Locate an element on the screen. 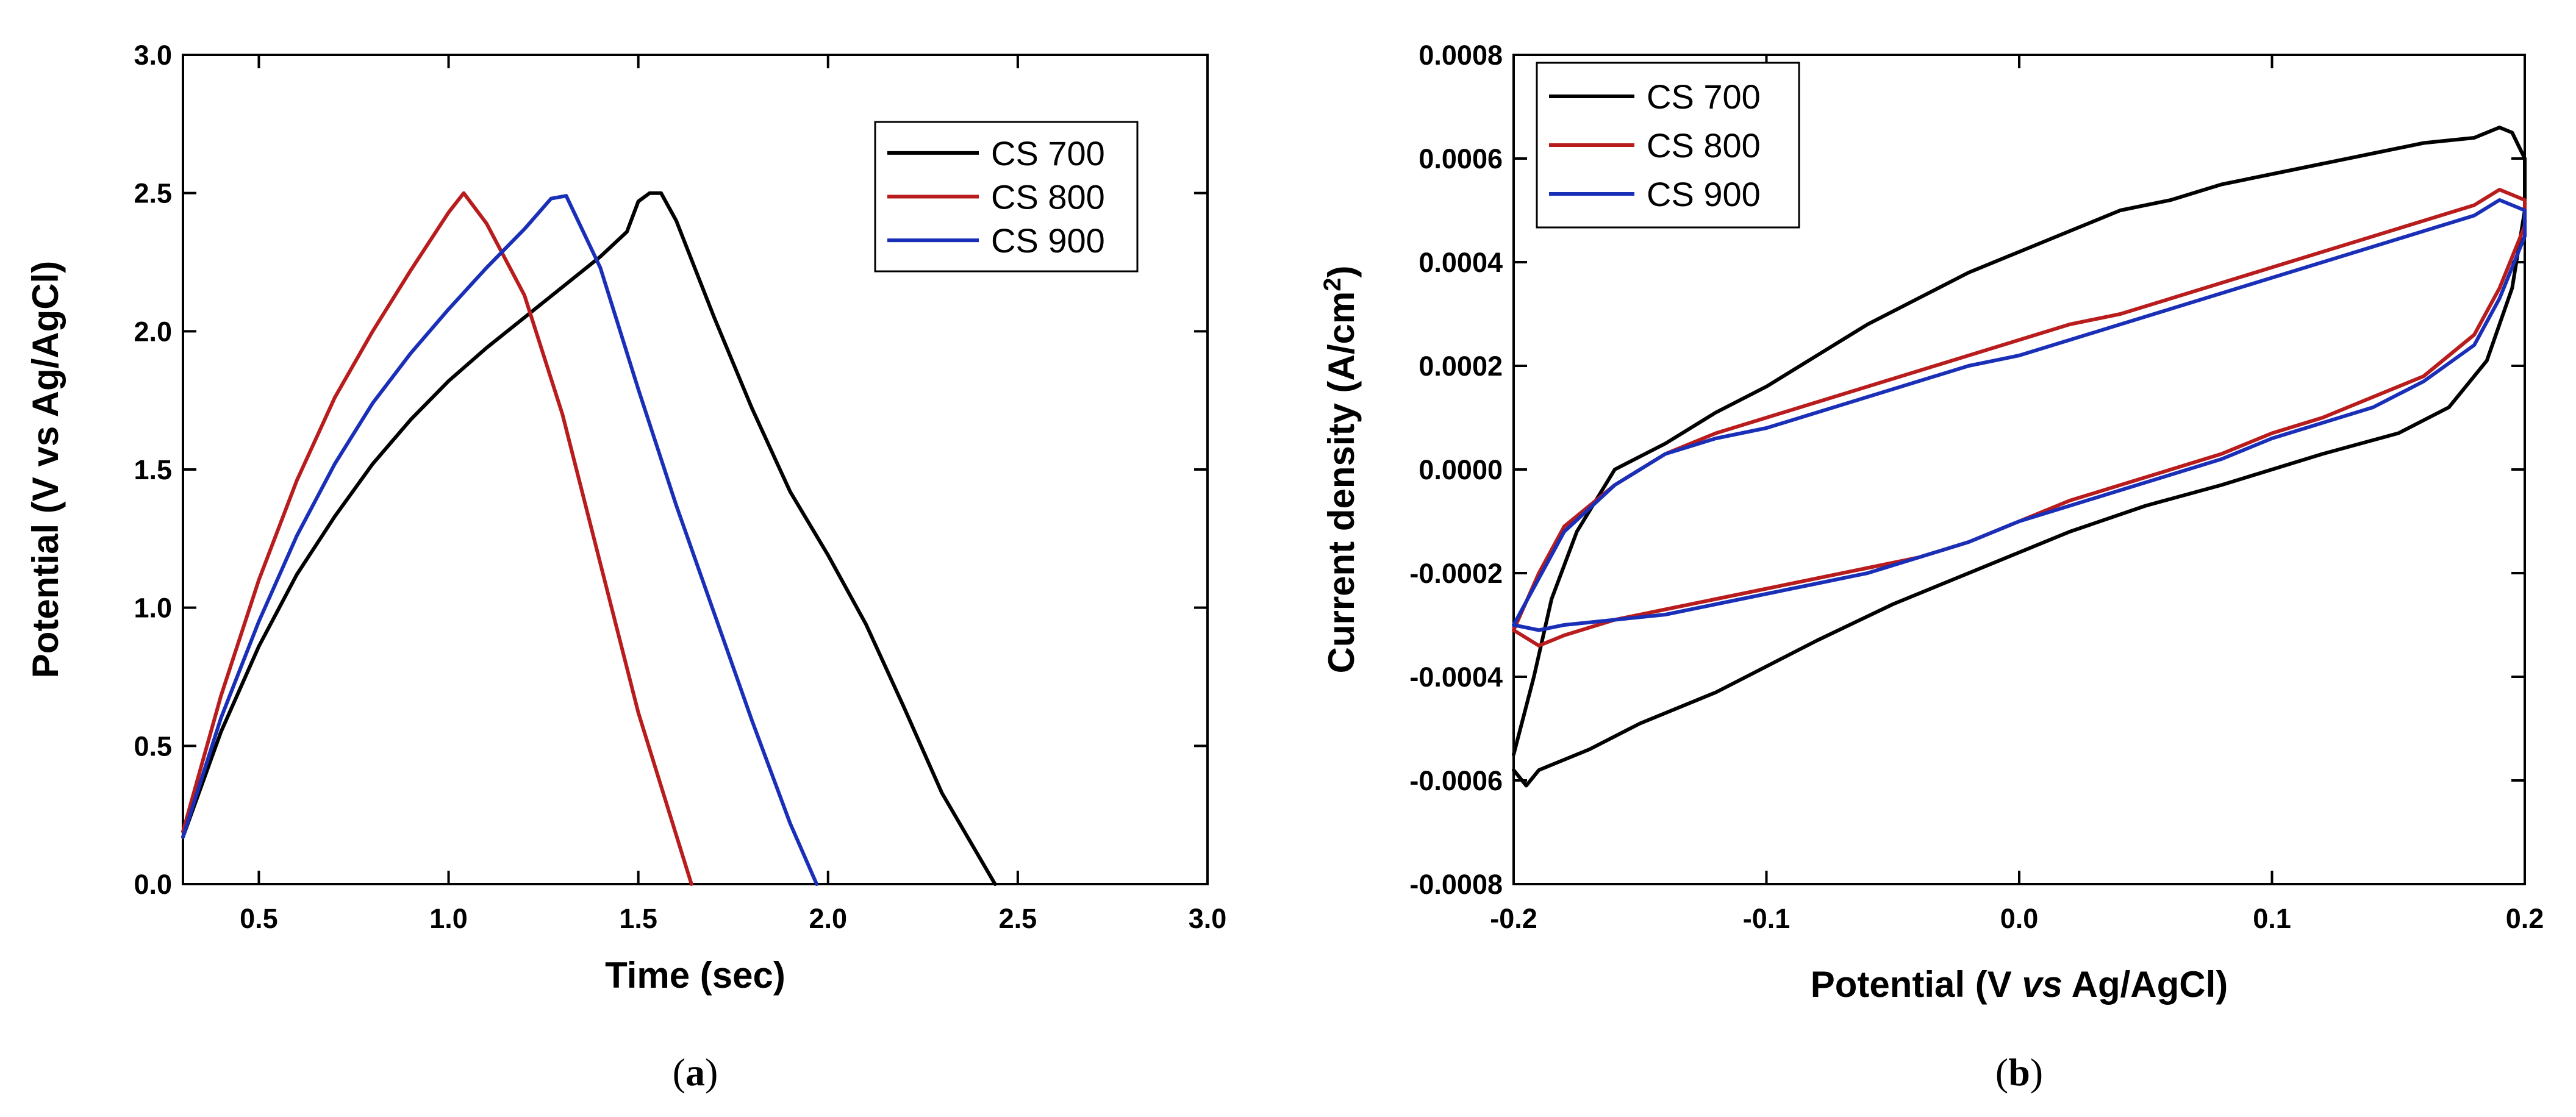 The image size is (2576, 1117). x-tick-label: 2.5 is located at coordinates (1018, 918).